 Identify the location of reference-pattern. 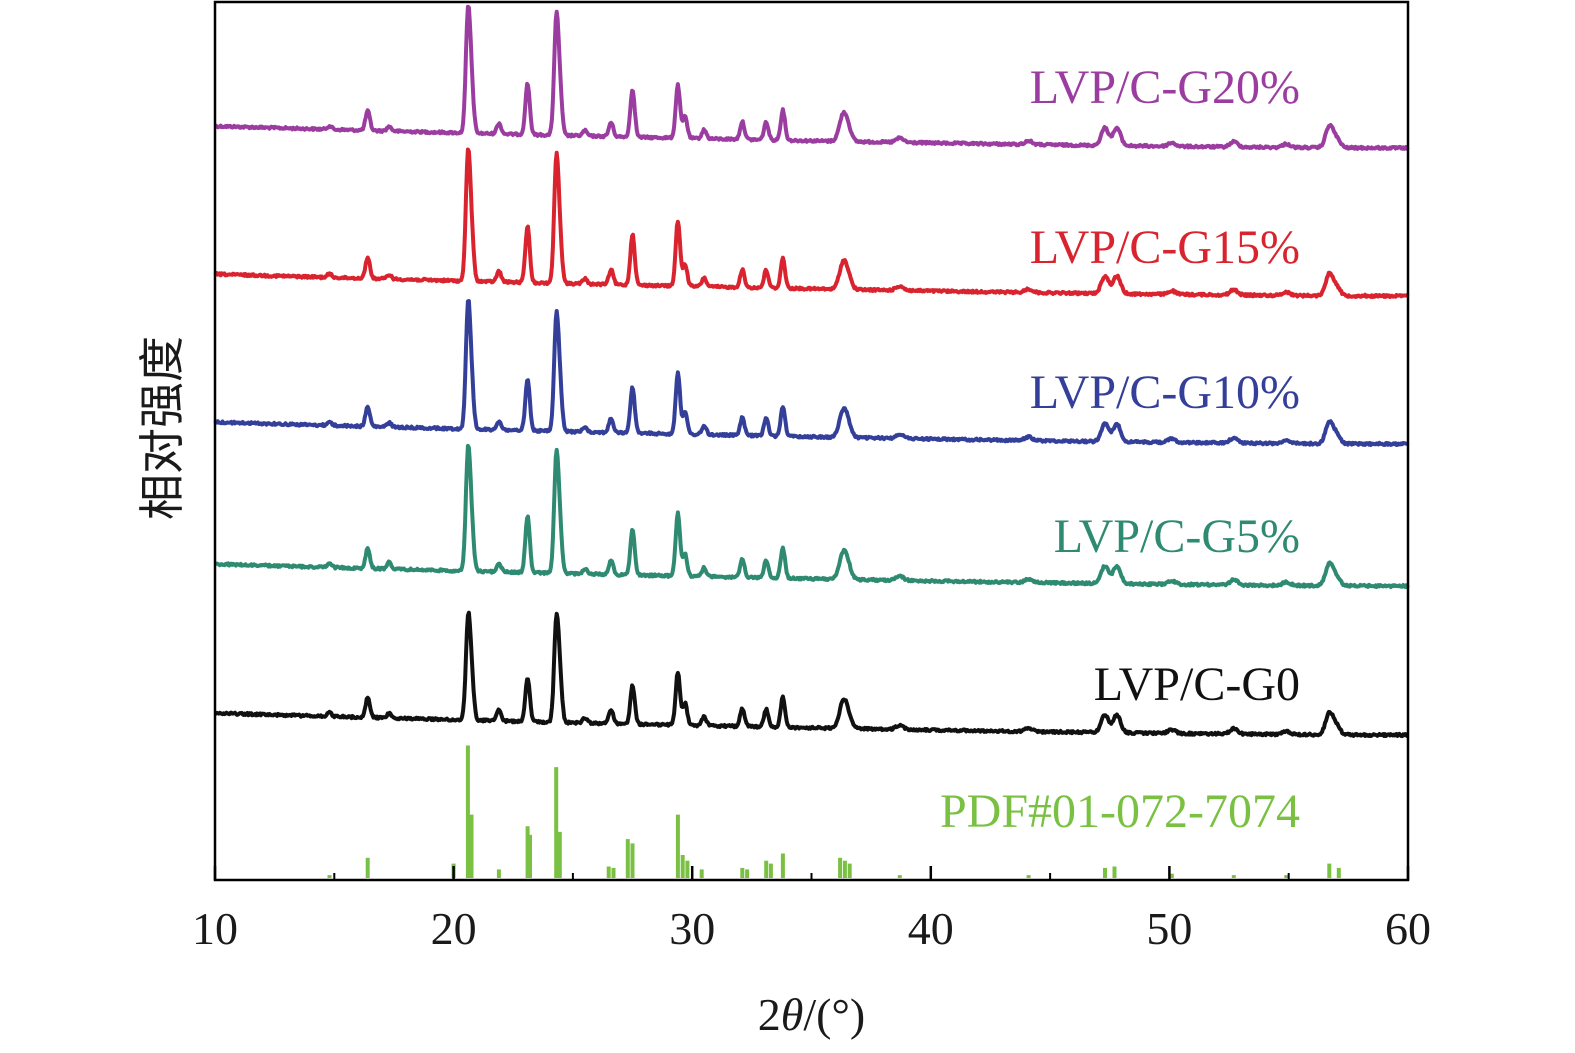
(834, 811).